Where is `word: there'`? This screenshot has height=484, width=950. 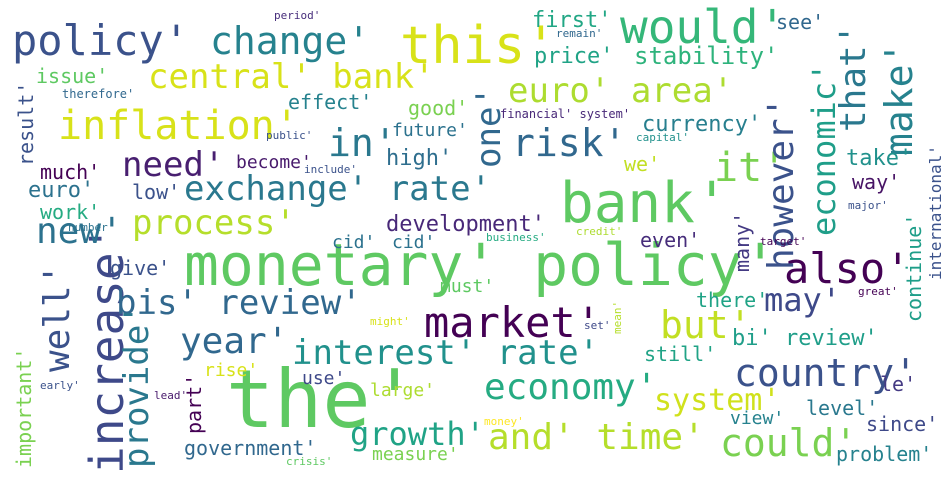
word: there' is located at coordinates (732, 300).